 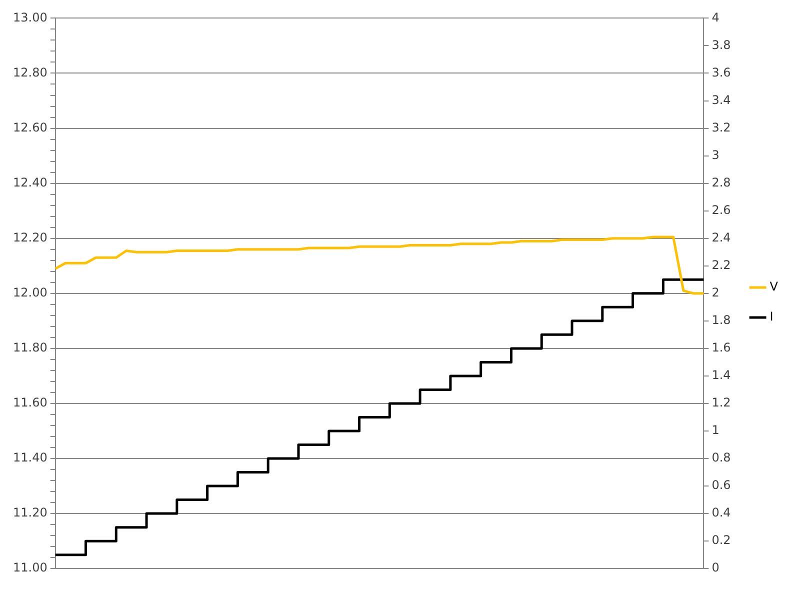 What do you see at coordinates (721, 209) in the screenshot?
I see `y2-tick-label: 2.6` at bounding box center [721, 209].